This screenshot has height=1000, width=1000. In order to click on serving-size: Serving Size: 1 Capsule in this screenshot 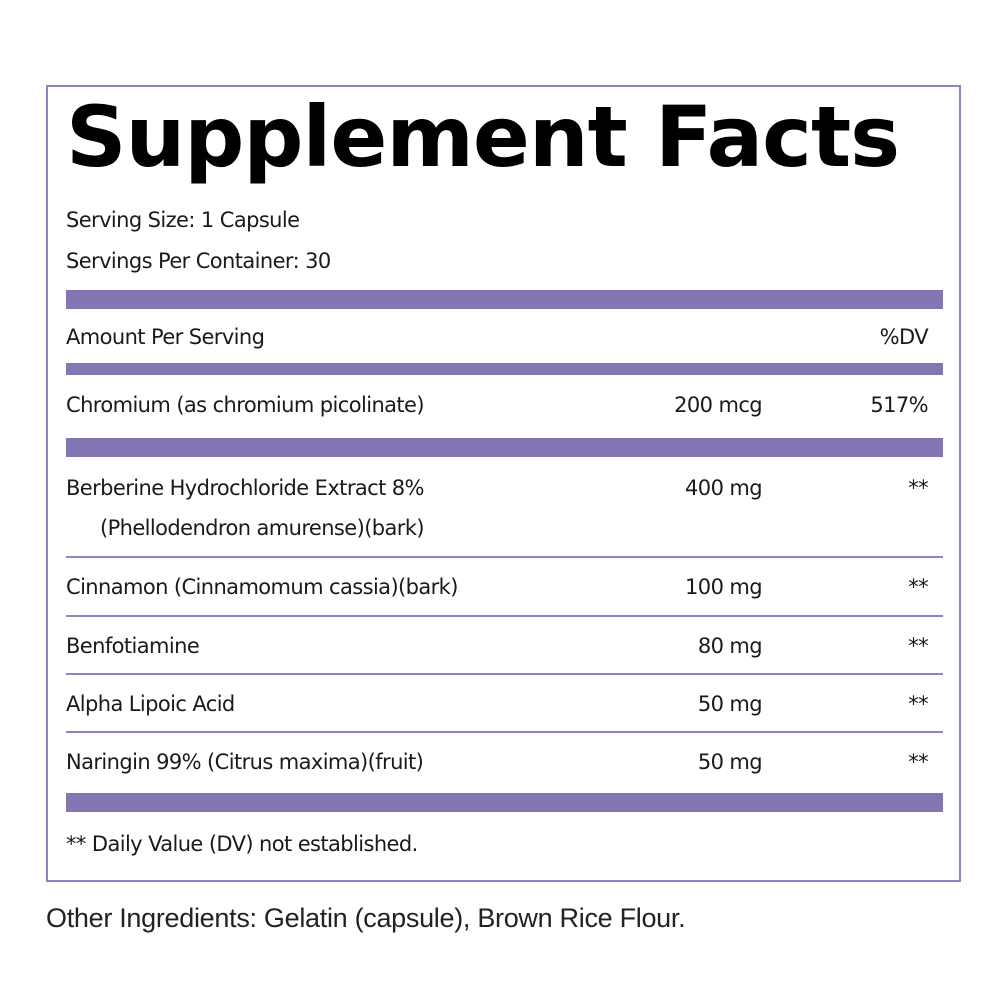, I will do `click(183, 220)`.